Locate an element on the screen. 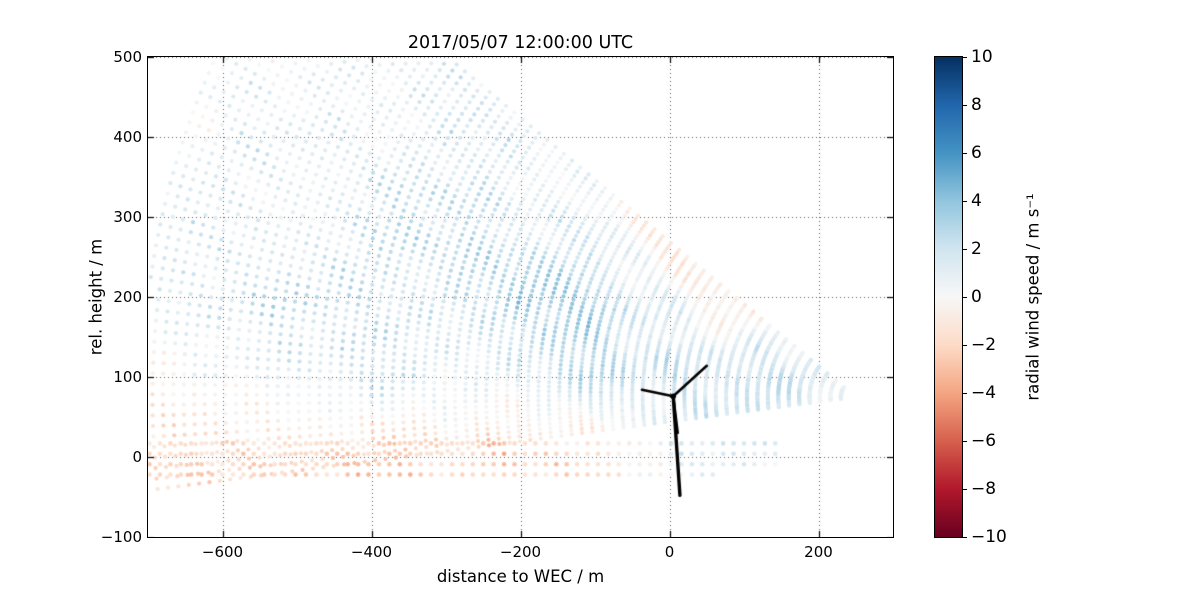 The image size is (1200, 600). colorbar-tick-label: 4 is located at coordinates (976, 201).